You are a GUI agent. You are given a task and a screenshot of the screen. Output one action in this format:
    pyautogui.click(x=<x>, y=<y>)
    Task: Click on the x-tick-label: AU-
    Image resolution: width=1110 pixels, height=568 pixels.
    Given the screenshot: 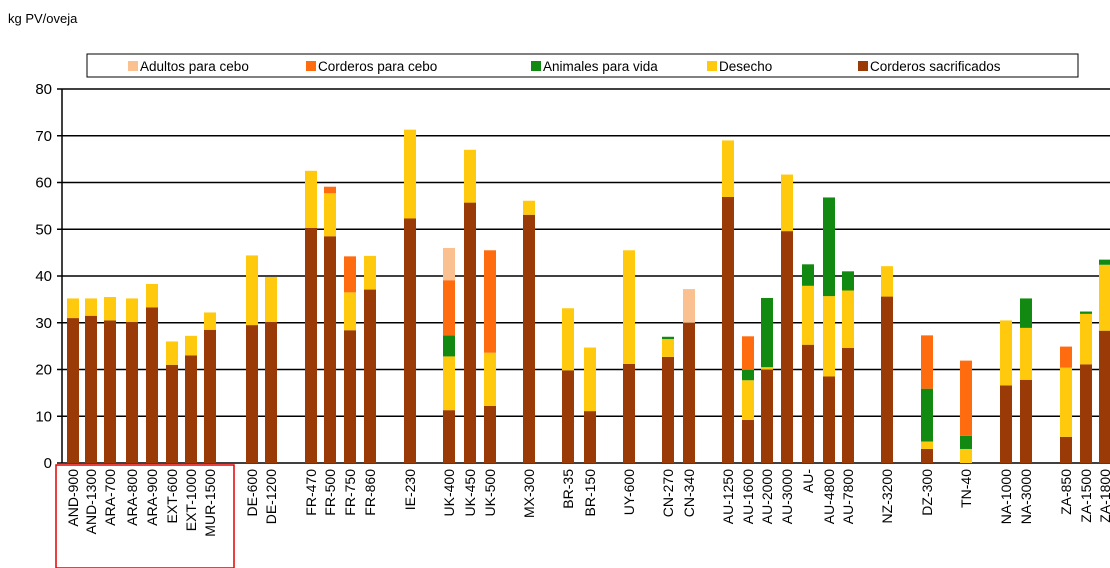 What is the action you would take?
    pyautogui.click(x=808, y=481)
    